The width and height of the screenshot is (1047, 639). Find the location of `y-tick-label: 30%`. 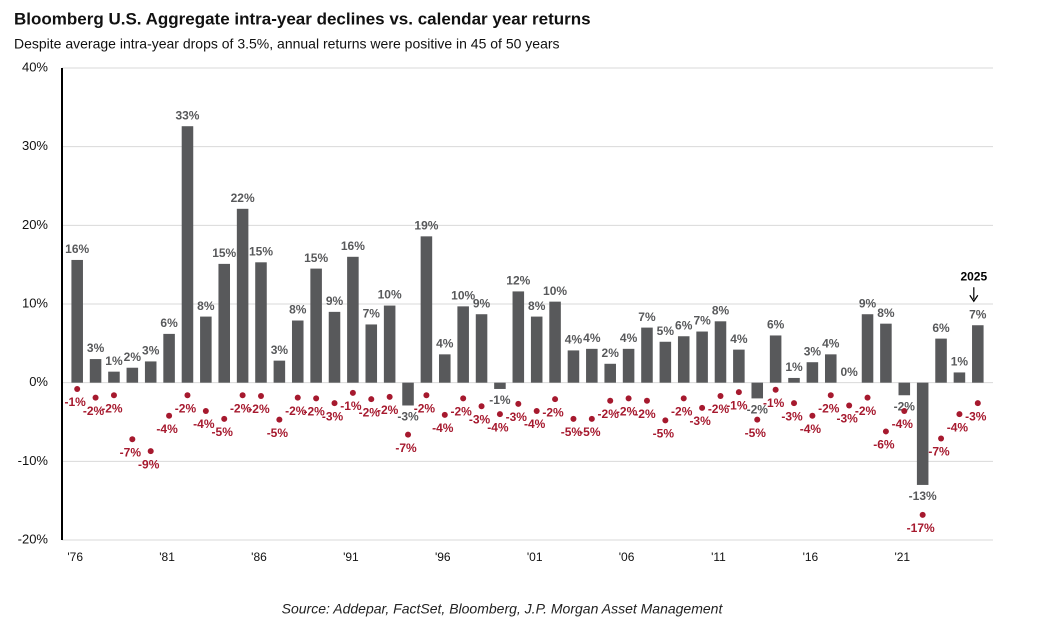

y-tick-label: 30% is located at coordinates (35, 145).